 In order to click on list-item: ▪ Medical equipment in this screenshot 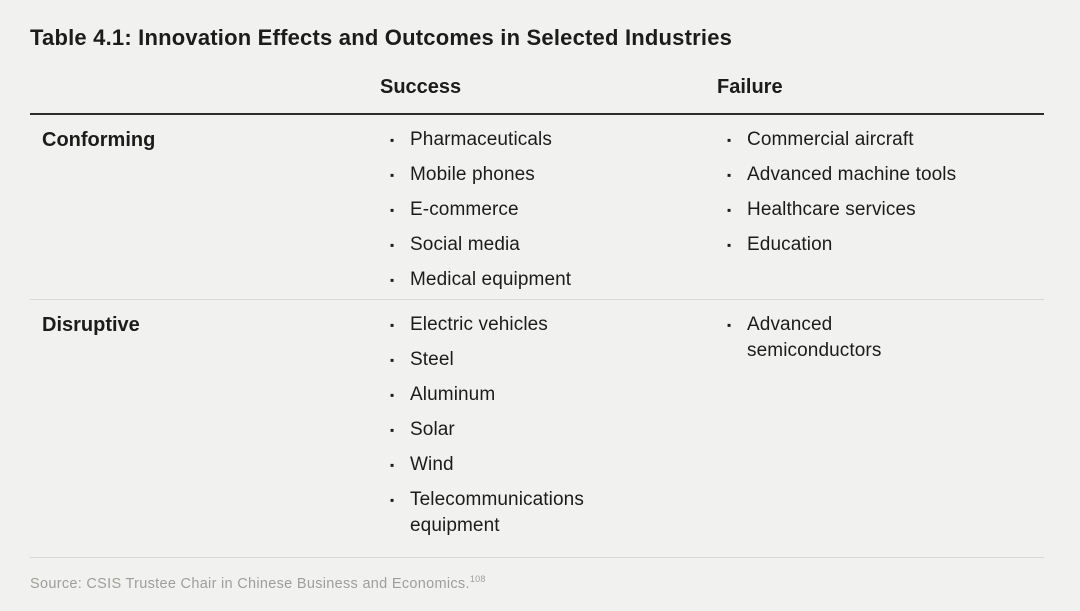, I will do `click(553, 280)`.